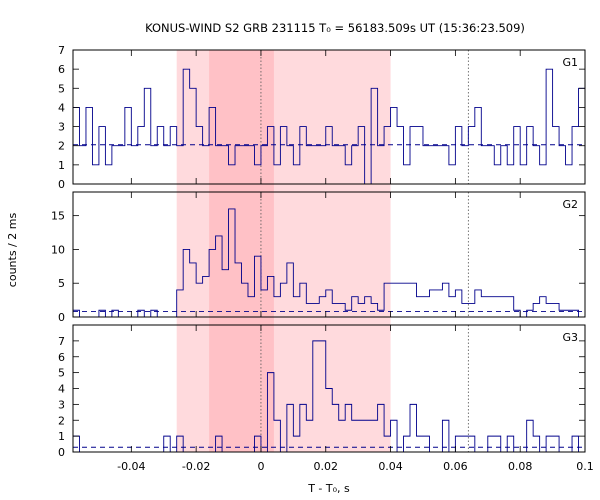 The width and height of the screenshot is (600, 500). I want to click on x-tick-label: -0.02, so click(196, 466).